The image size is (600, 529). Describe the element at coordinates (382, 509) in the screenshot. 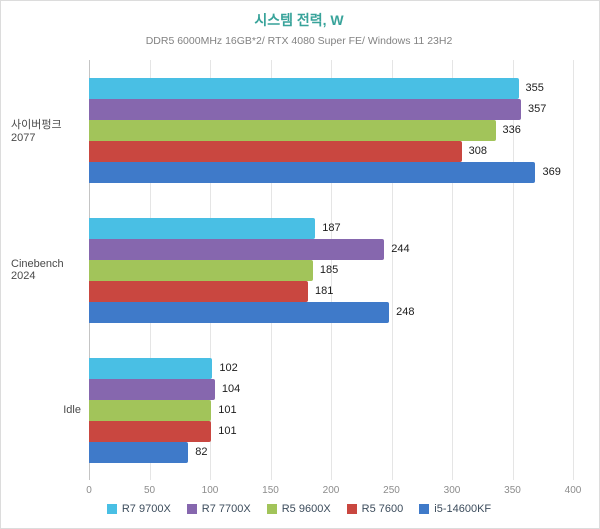

I see `legend-label: R5 7600` at that location.